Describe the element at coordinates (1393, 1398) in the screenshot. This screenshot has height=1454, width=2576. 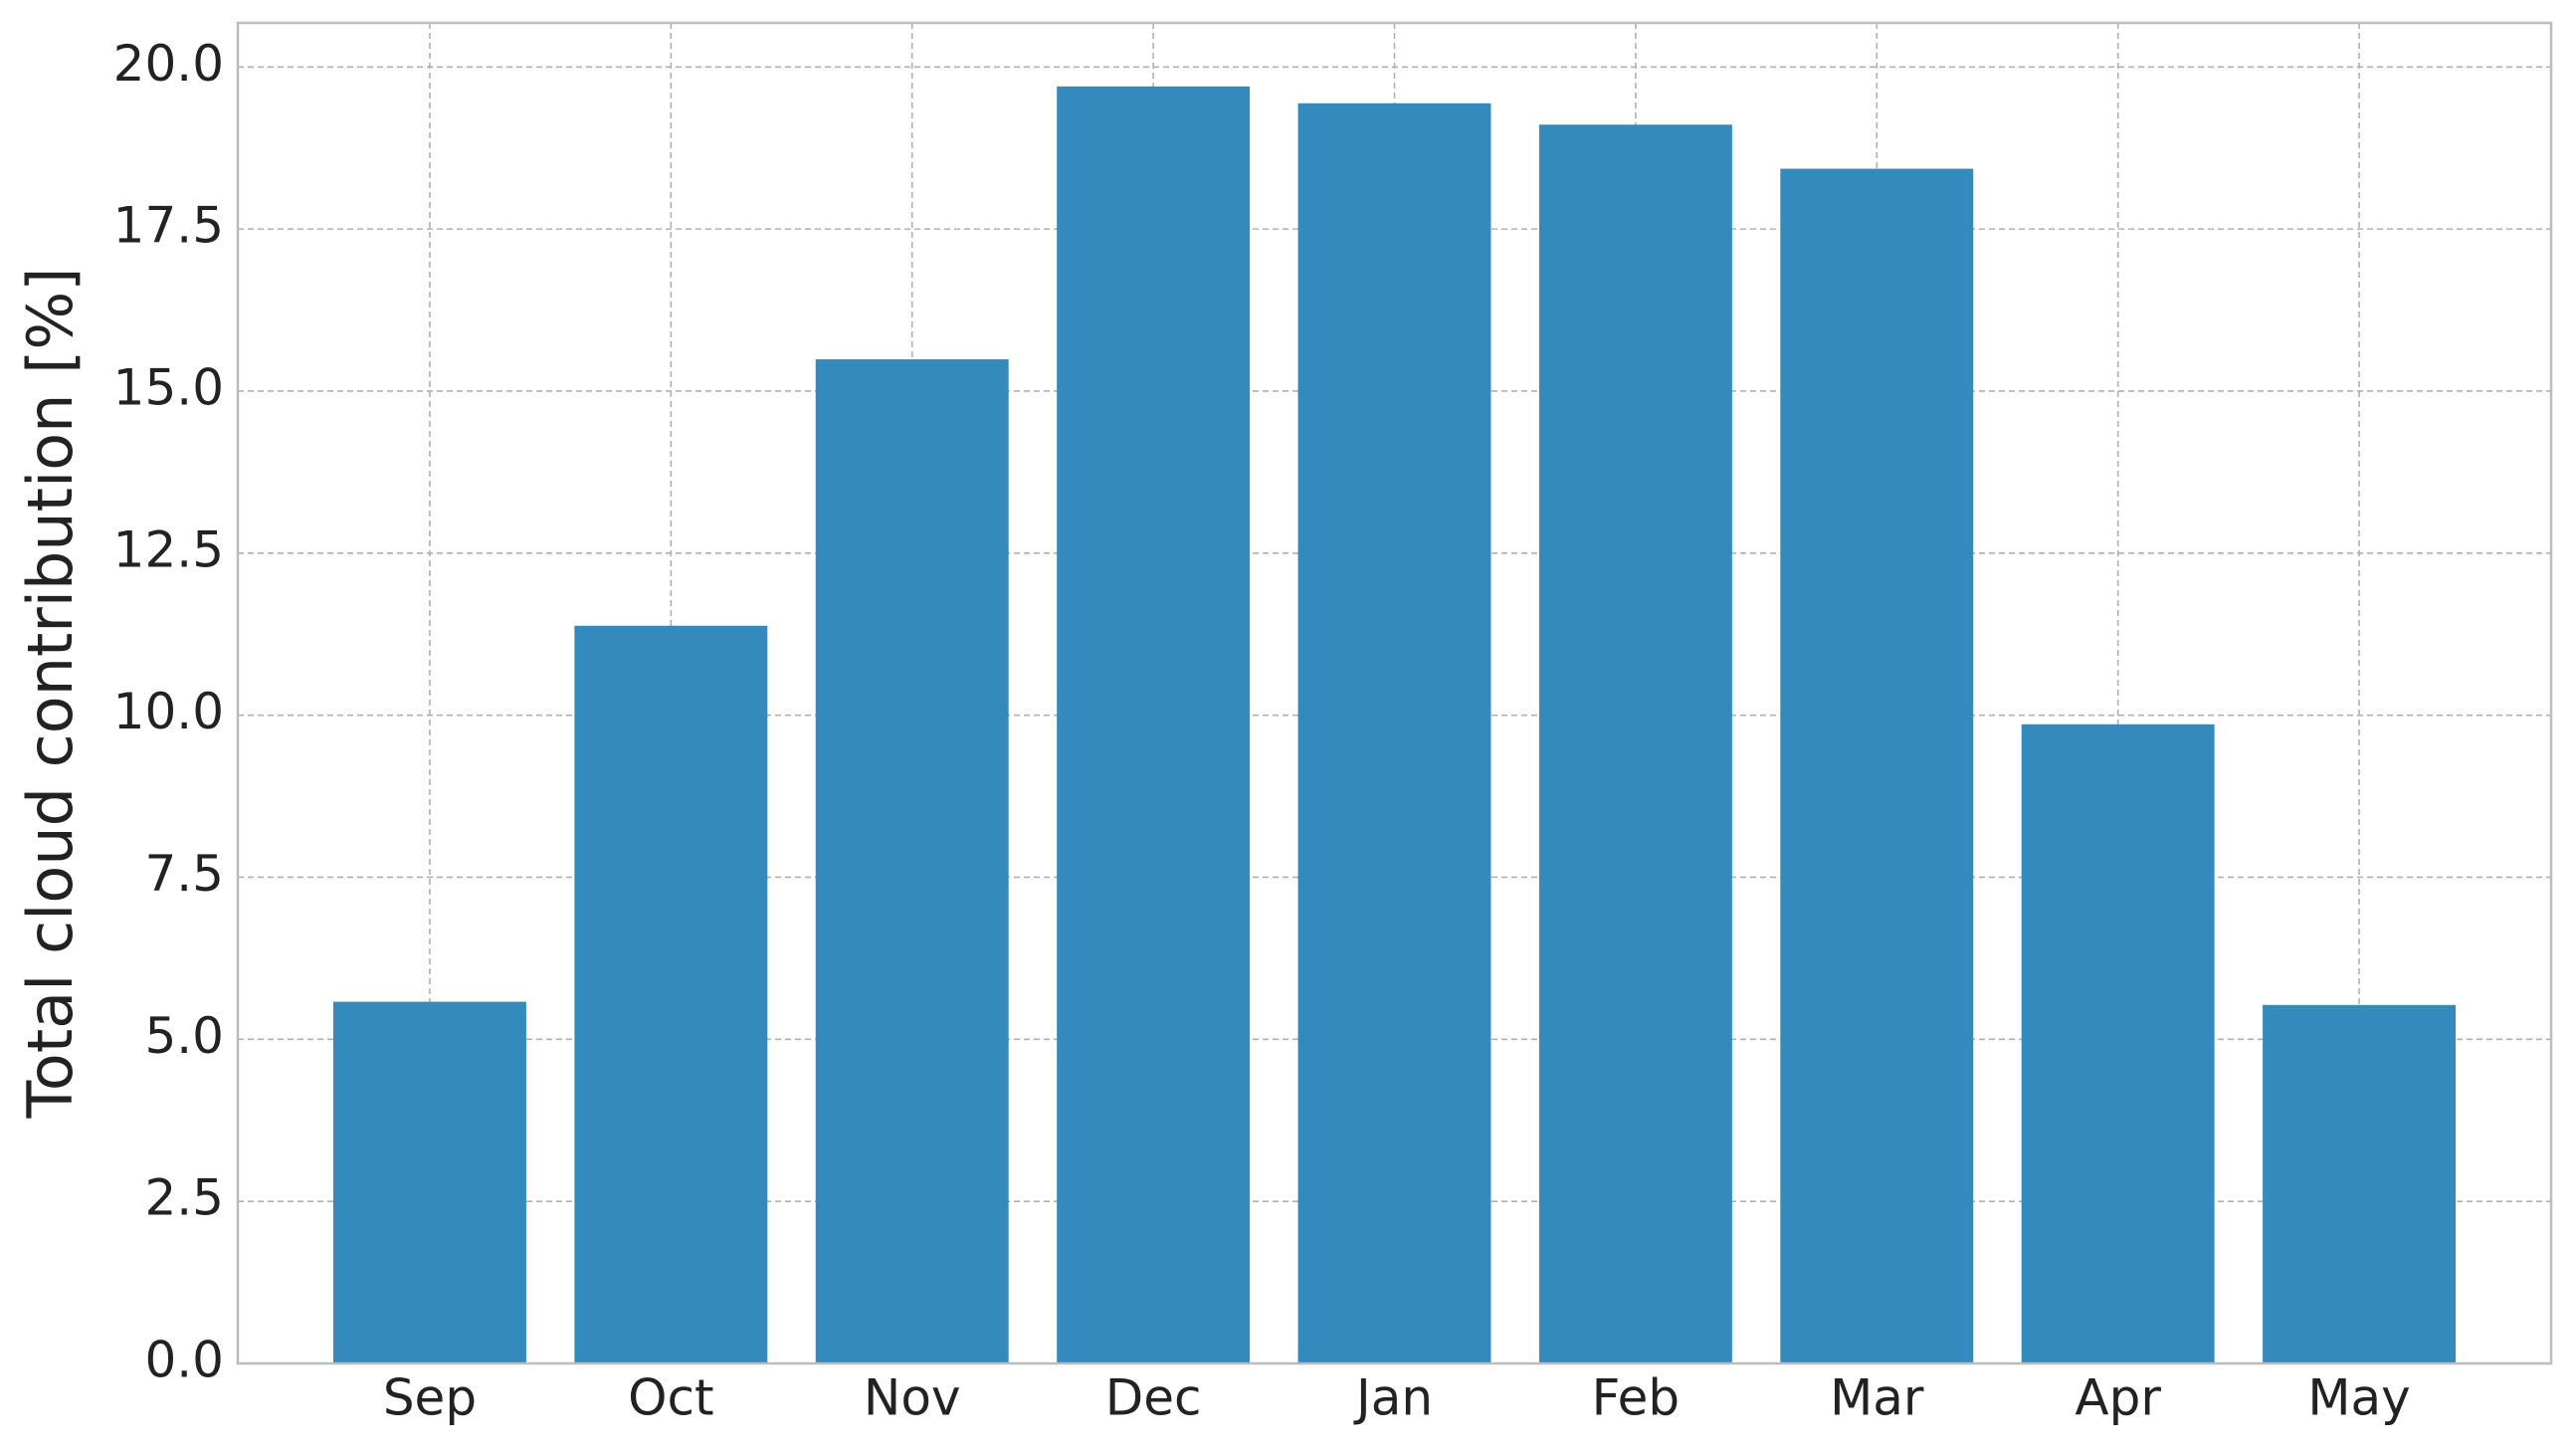
I see `x-tick-label: Jan` at that location.